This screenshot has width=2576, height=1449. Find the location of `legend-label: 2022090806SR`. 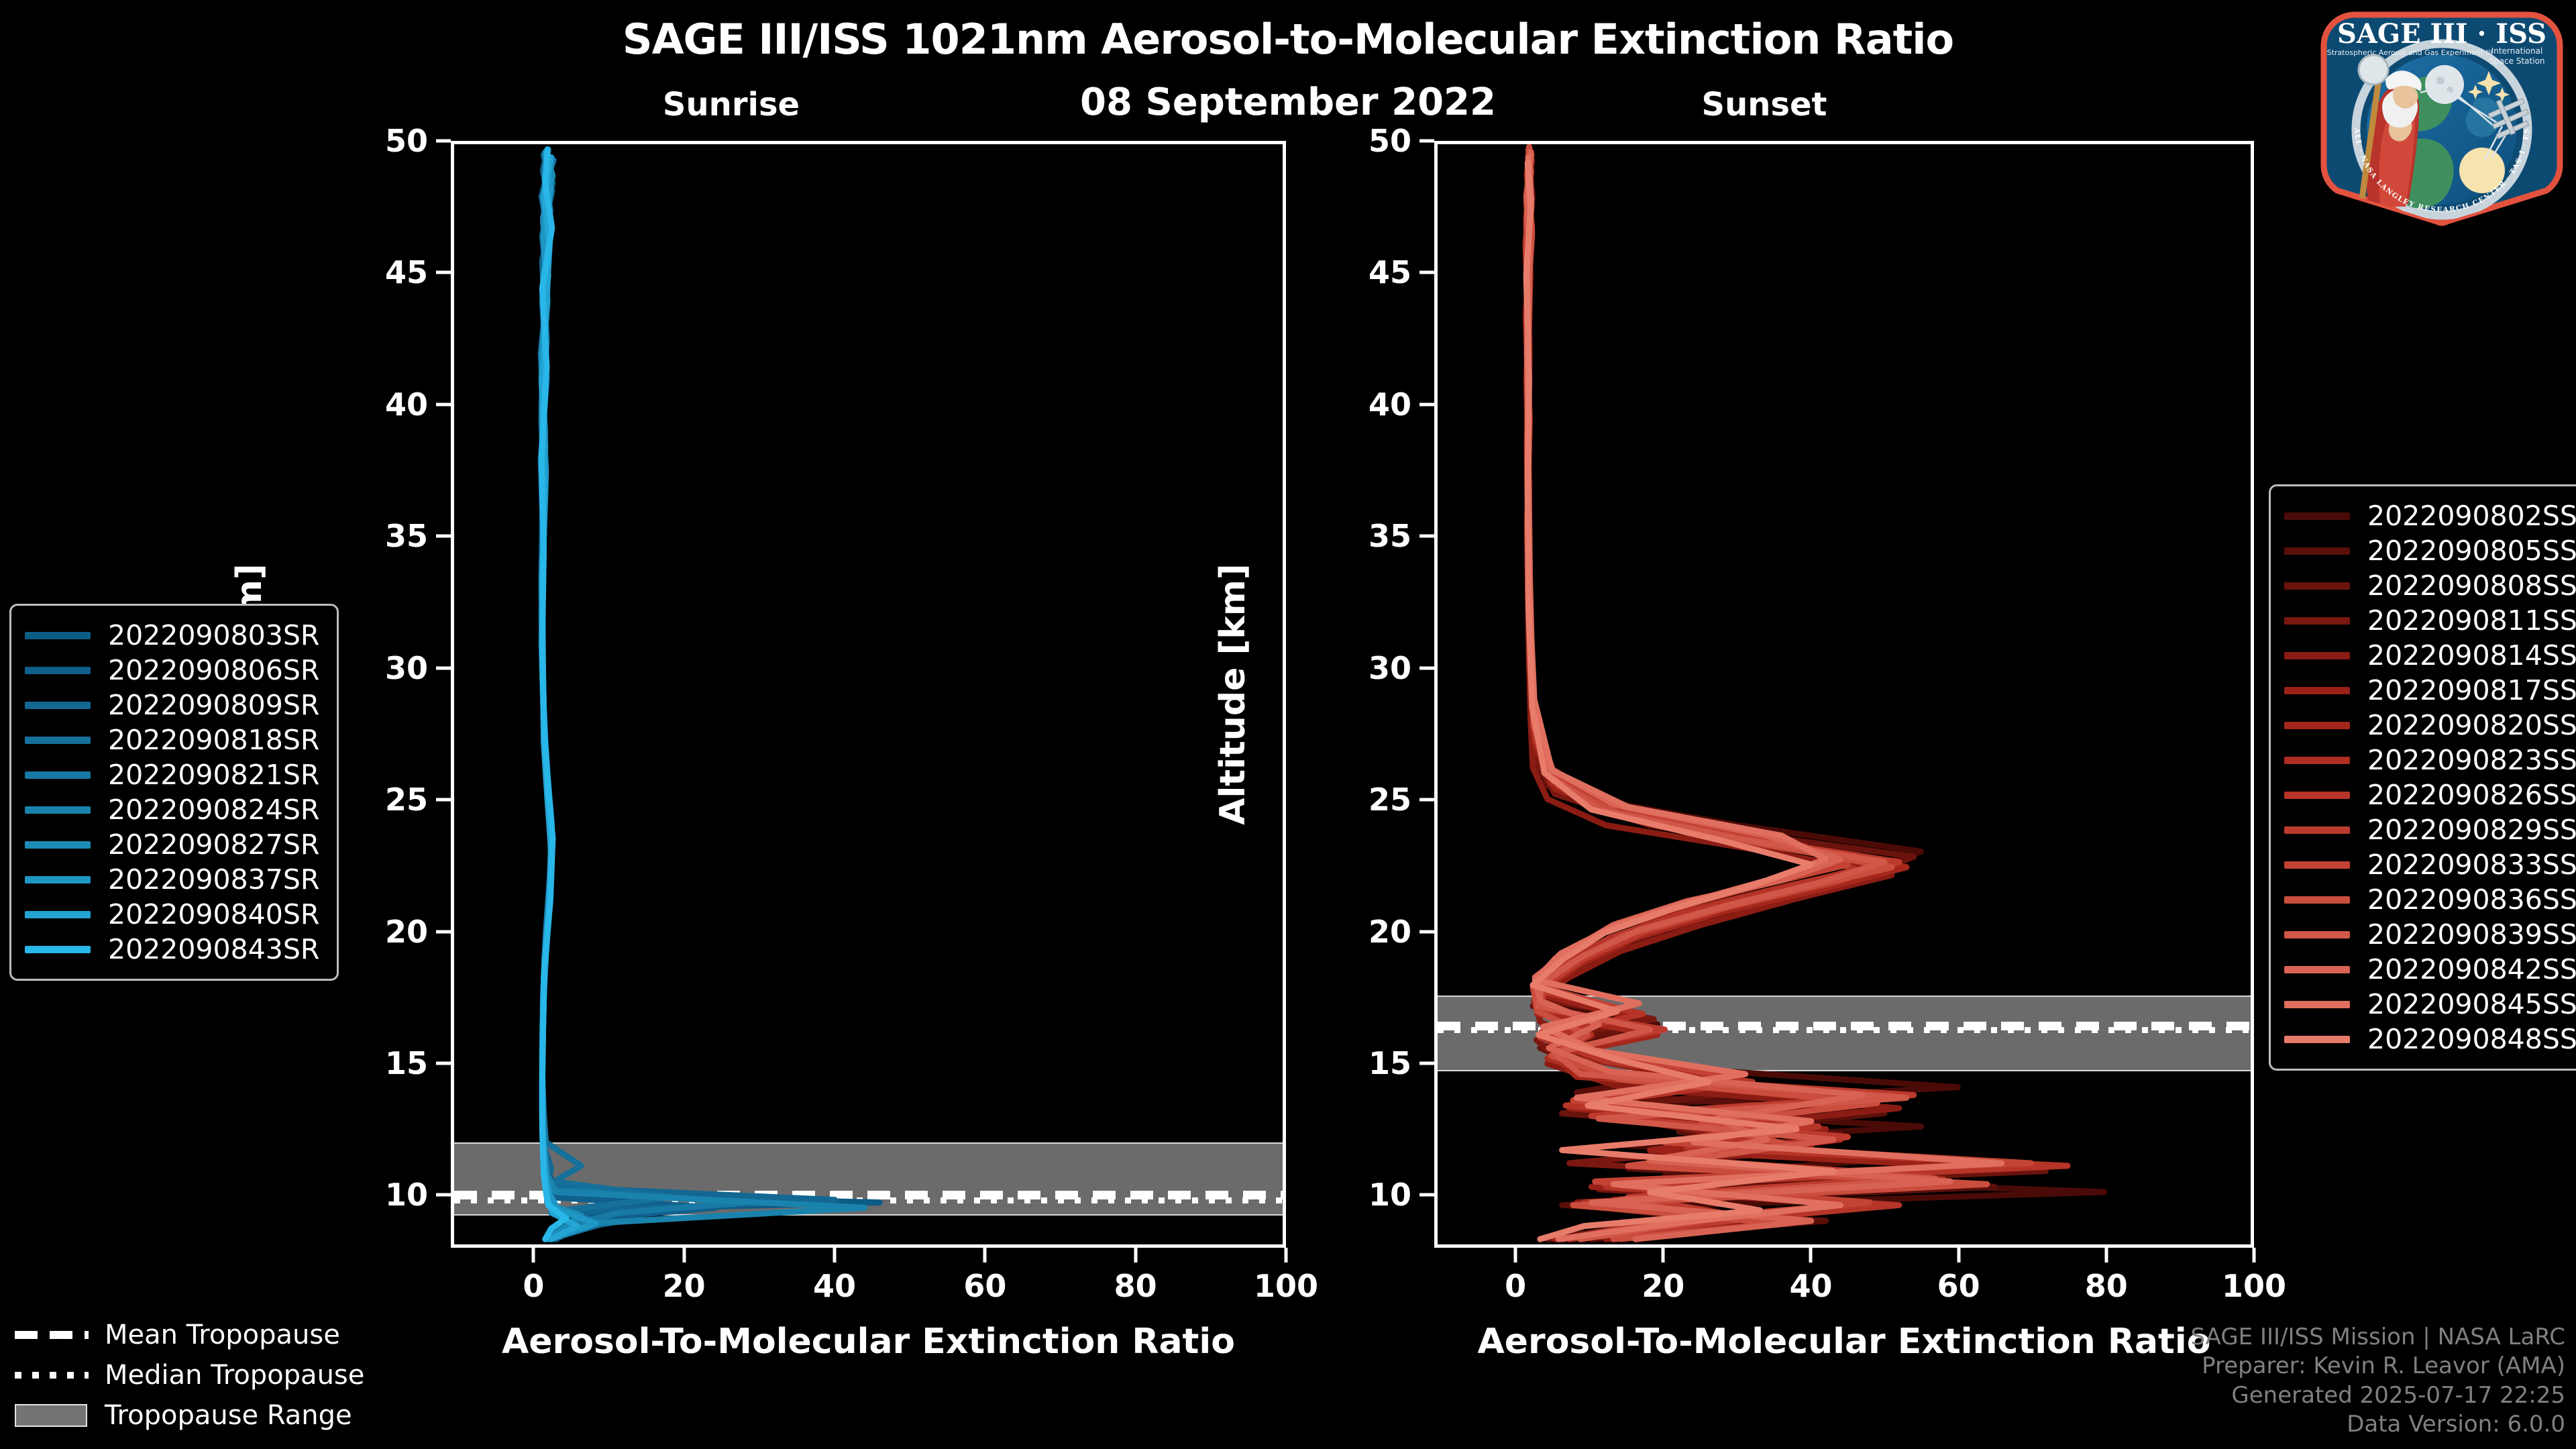

legend-label: 2022090806SR is located at coordinates (214, 670).